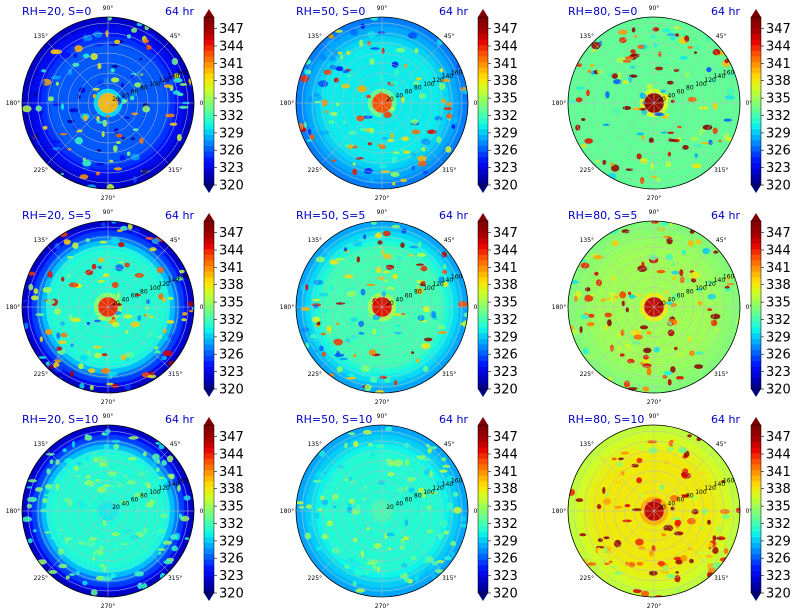 The height and width of the screenshot is (612, 793). Describe the element at coordinates (108, 198) in the screenshot. I see `angle-tick-label: 270°` at that location.